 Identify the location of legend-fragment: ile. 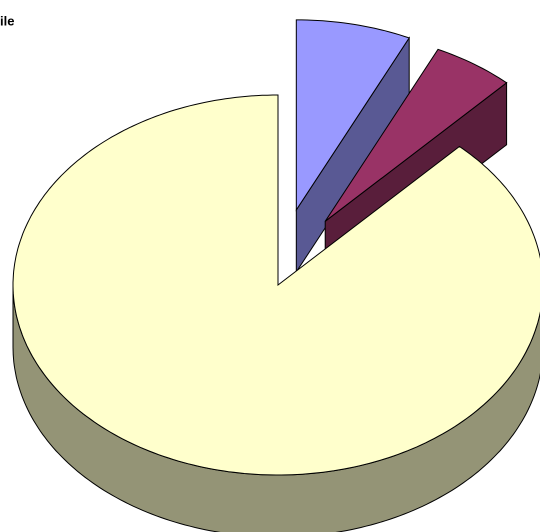
(7, 20).